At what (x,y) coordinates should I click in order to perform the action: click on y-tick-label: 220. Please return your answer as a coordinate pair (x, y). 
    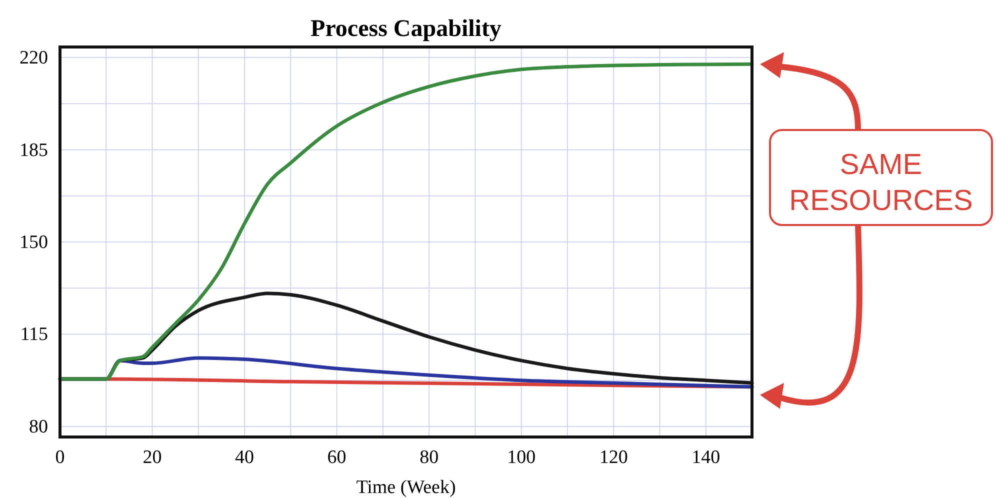
    Looking at the image, I should click on (34, 58).